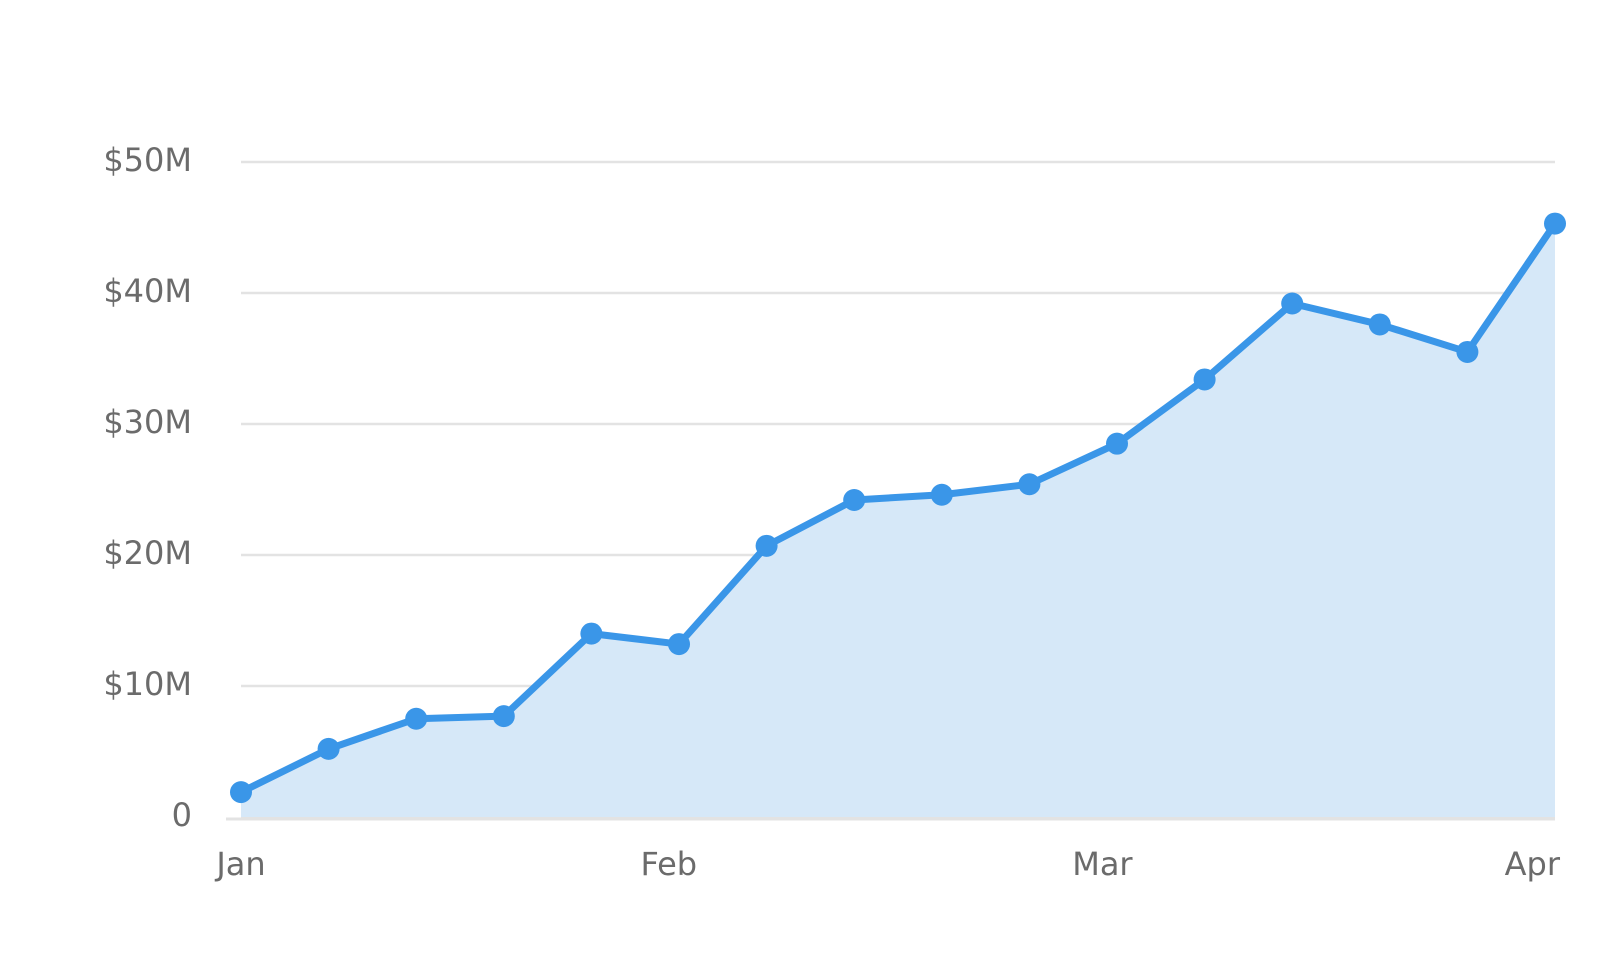 The height and width of the screenshot is (972, 1620). What do you see at coordinates (147, 684) in the screenshot?
I see `y-tick-label: $10M` at bounding box center [147, 684].